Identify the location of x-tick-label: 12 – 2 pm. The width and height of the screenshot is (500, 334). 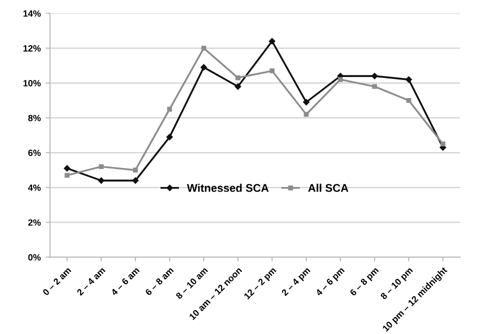
(261, 283).